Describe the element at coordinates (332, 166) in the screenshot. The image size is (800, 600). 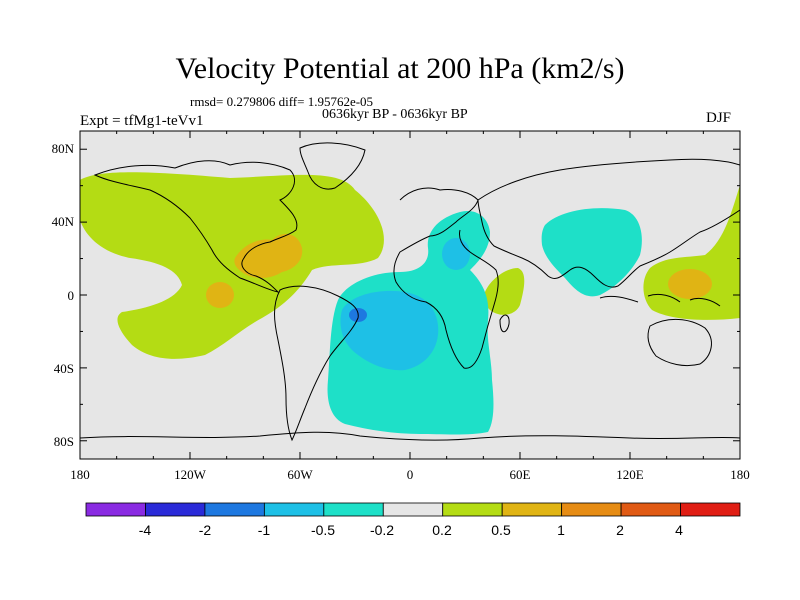
I see `coastline-greenland` at that location.